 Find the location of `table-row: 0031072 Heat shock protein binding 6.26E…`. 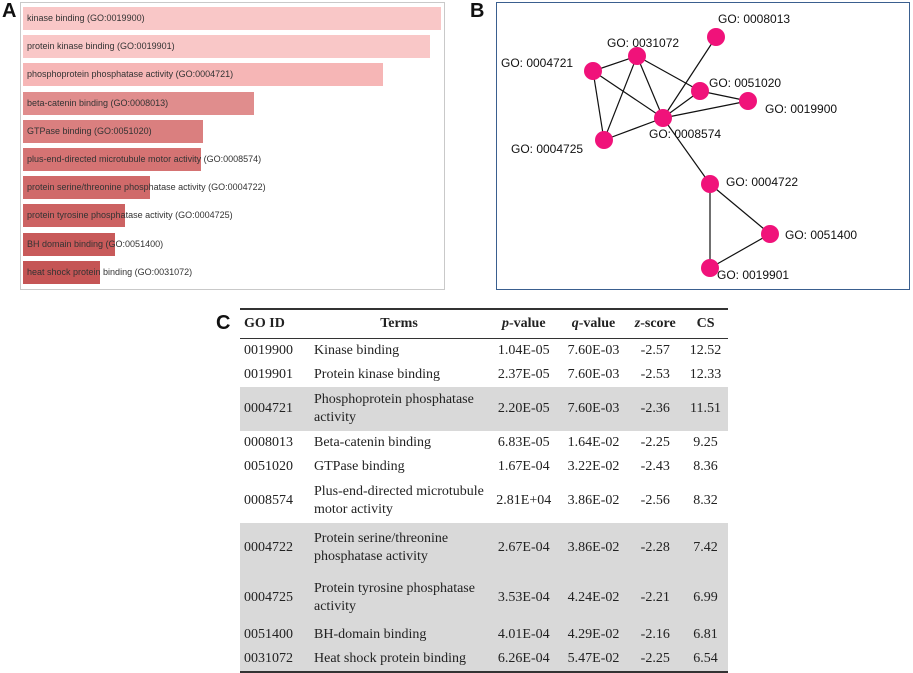

table-row: 0031072 Heat shock protein binding 6.26E… is located at coordinates (484, 660).